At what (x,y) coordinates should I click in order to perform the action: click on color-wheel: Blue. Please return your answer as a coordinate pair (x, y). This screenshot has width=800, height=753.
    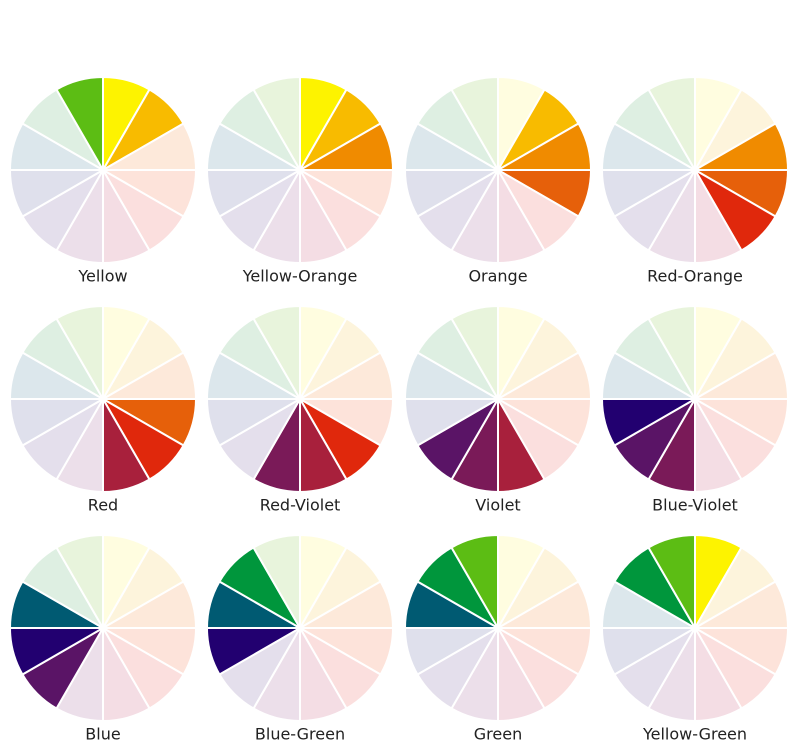
    Looking at the image, I should click on (103, 638).